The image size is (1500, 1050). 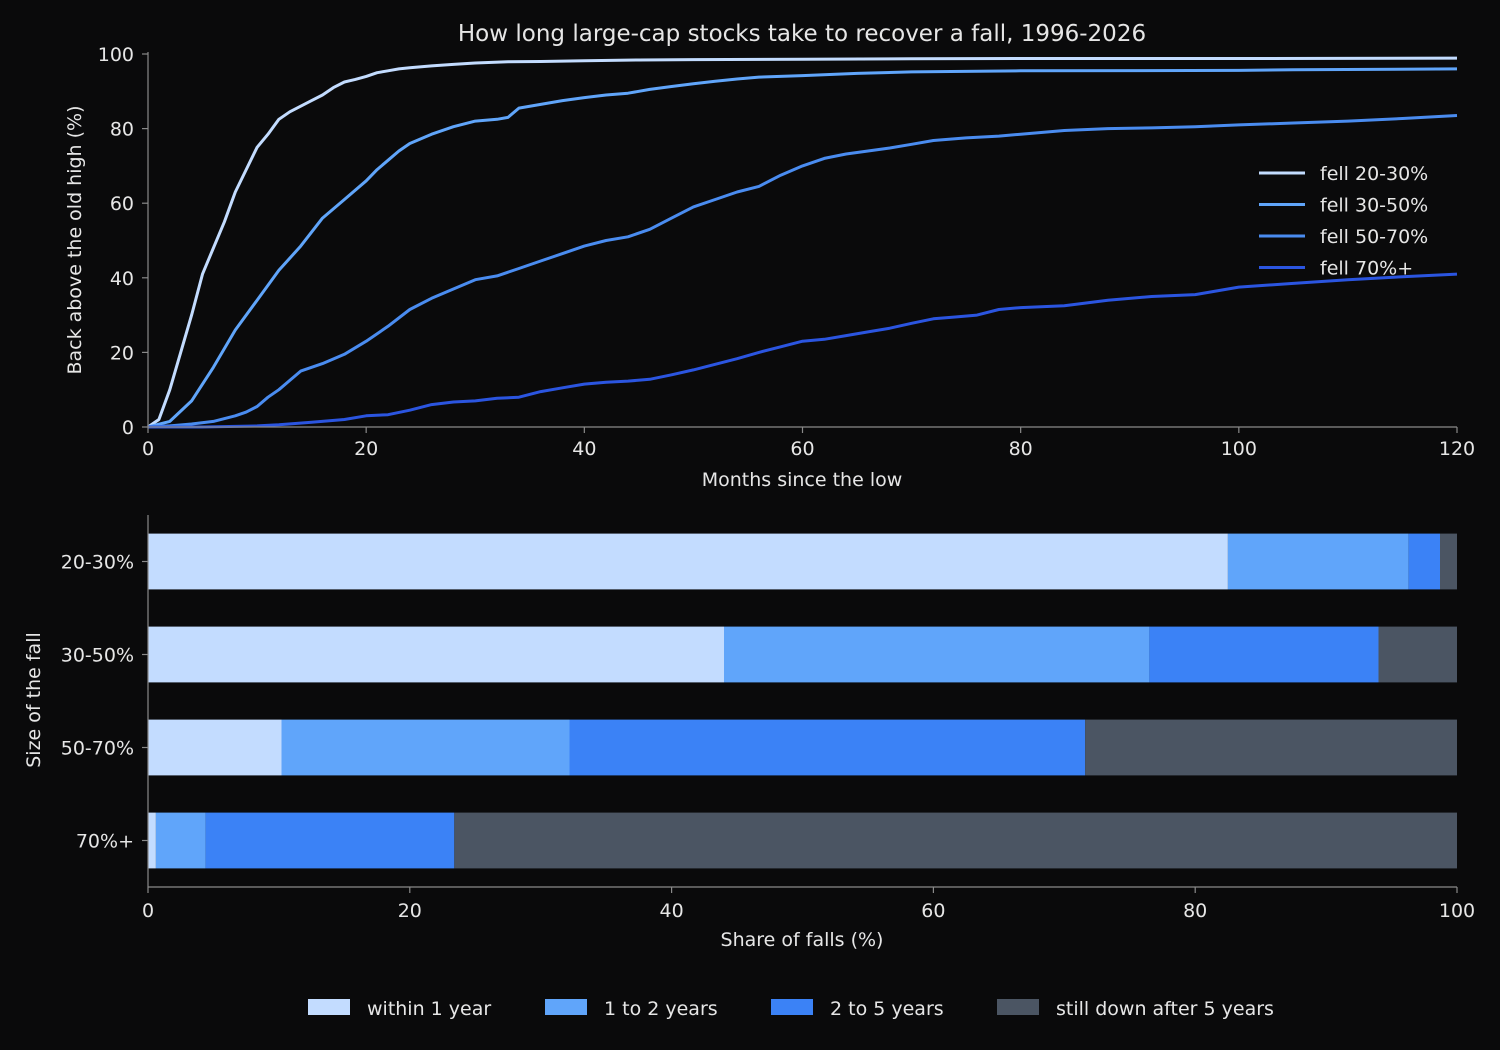 I want to click on bar-category-label: 50-70%, so click(x=97, y=749).